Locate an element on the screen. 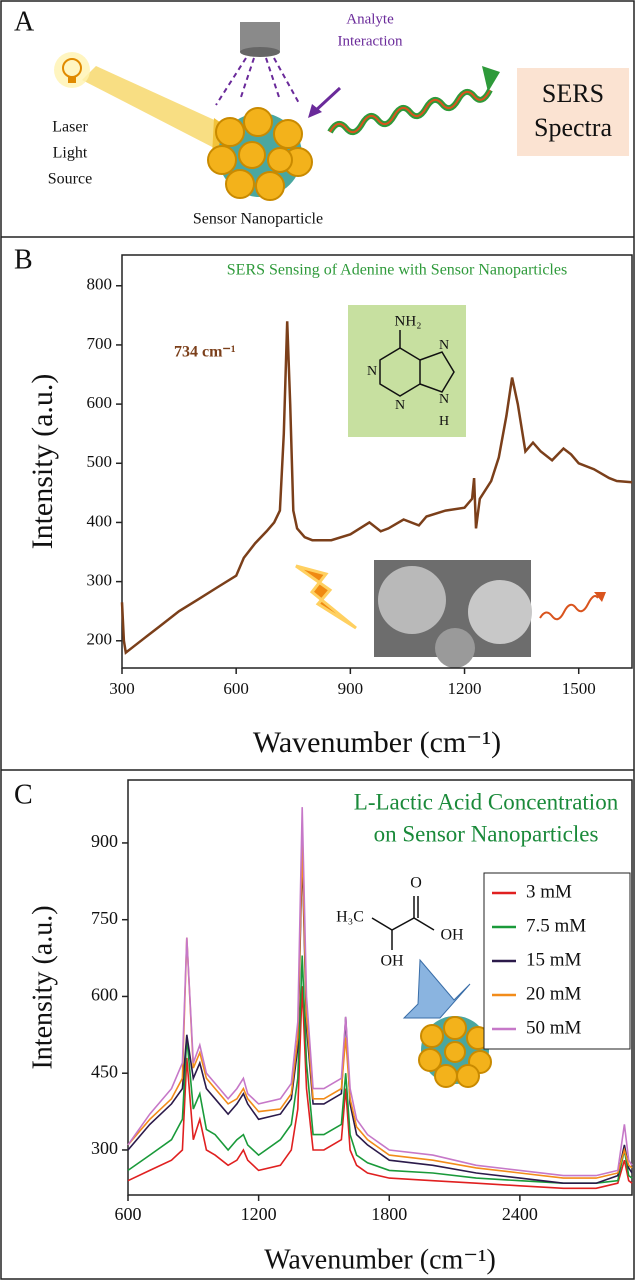 This screenshot has width=636, height=1281. analyte-label: Analyte is located at coordinates (370, 19).